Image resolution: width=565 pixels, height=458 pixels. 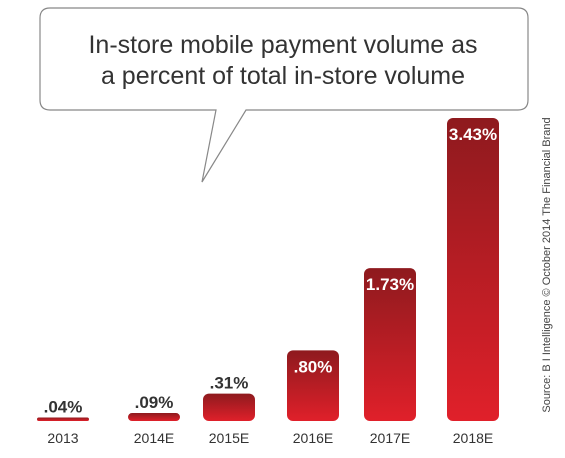 What do you see at coordinates (154, 438) in the screenshot?
I see `category-label-2014E: 2014E` at bounding box center [154, 438].